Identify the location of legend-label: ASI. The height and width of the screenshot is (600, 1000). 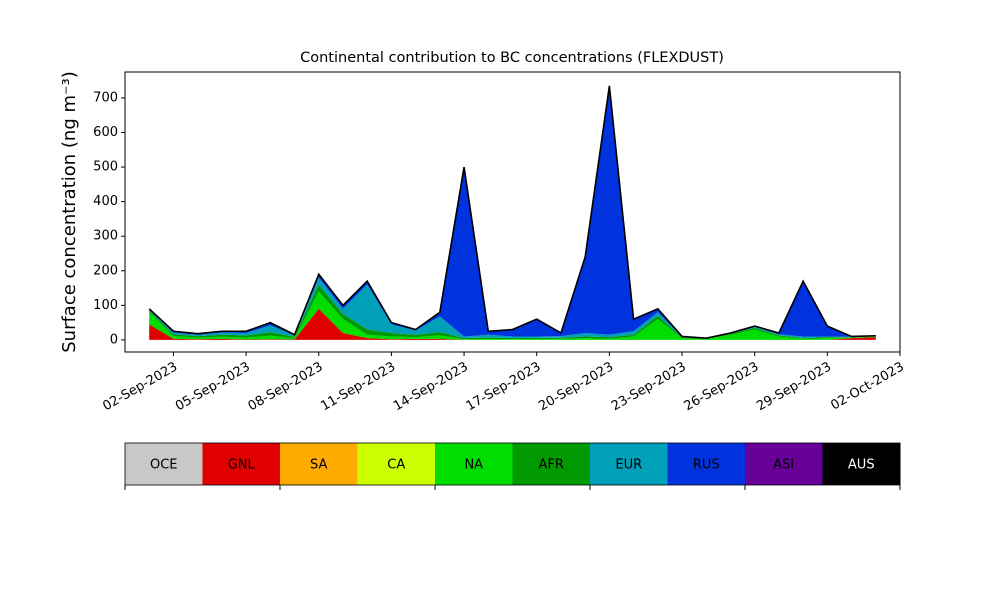
(783, 465).